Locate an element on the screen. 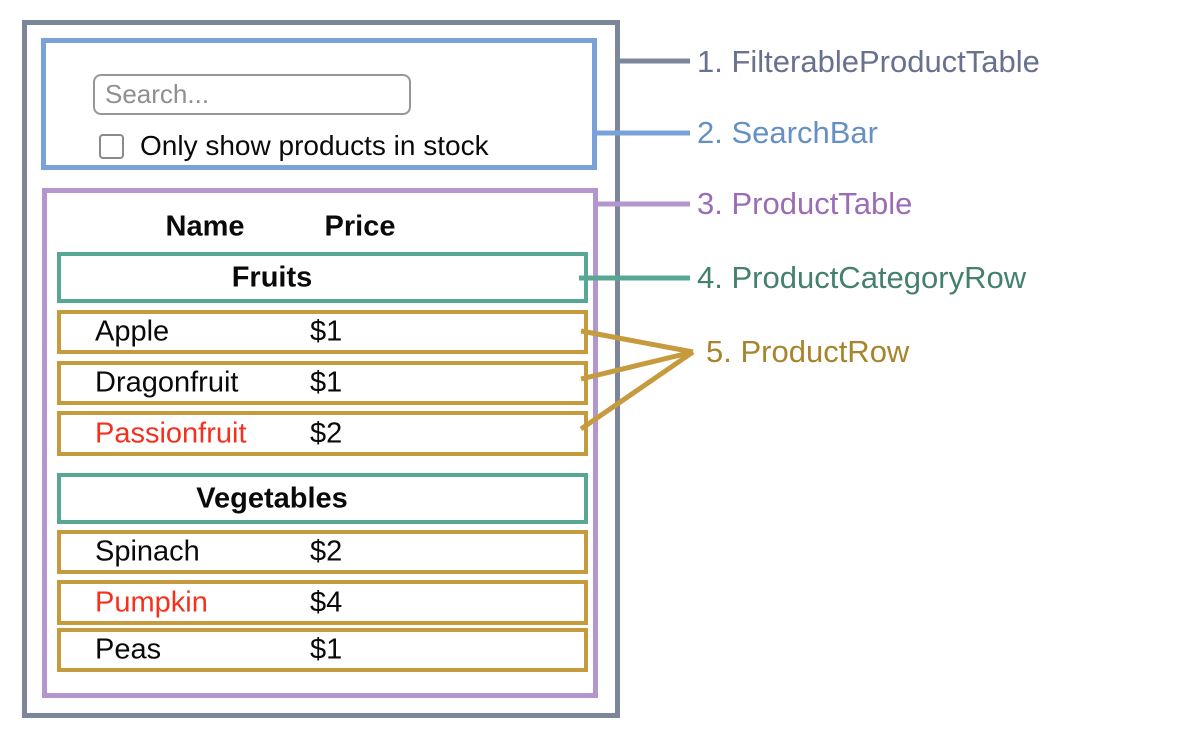 Image resolution: width=1200 pixels, height=744 pixels. column-header-name: Name is located at coordinates (205, 226).